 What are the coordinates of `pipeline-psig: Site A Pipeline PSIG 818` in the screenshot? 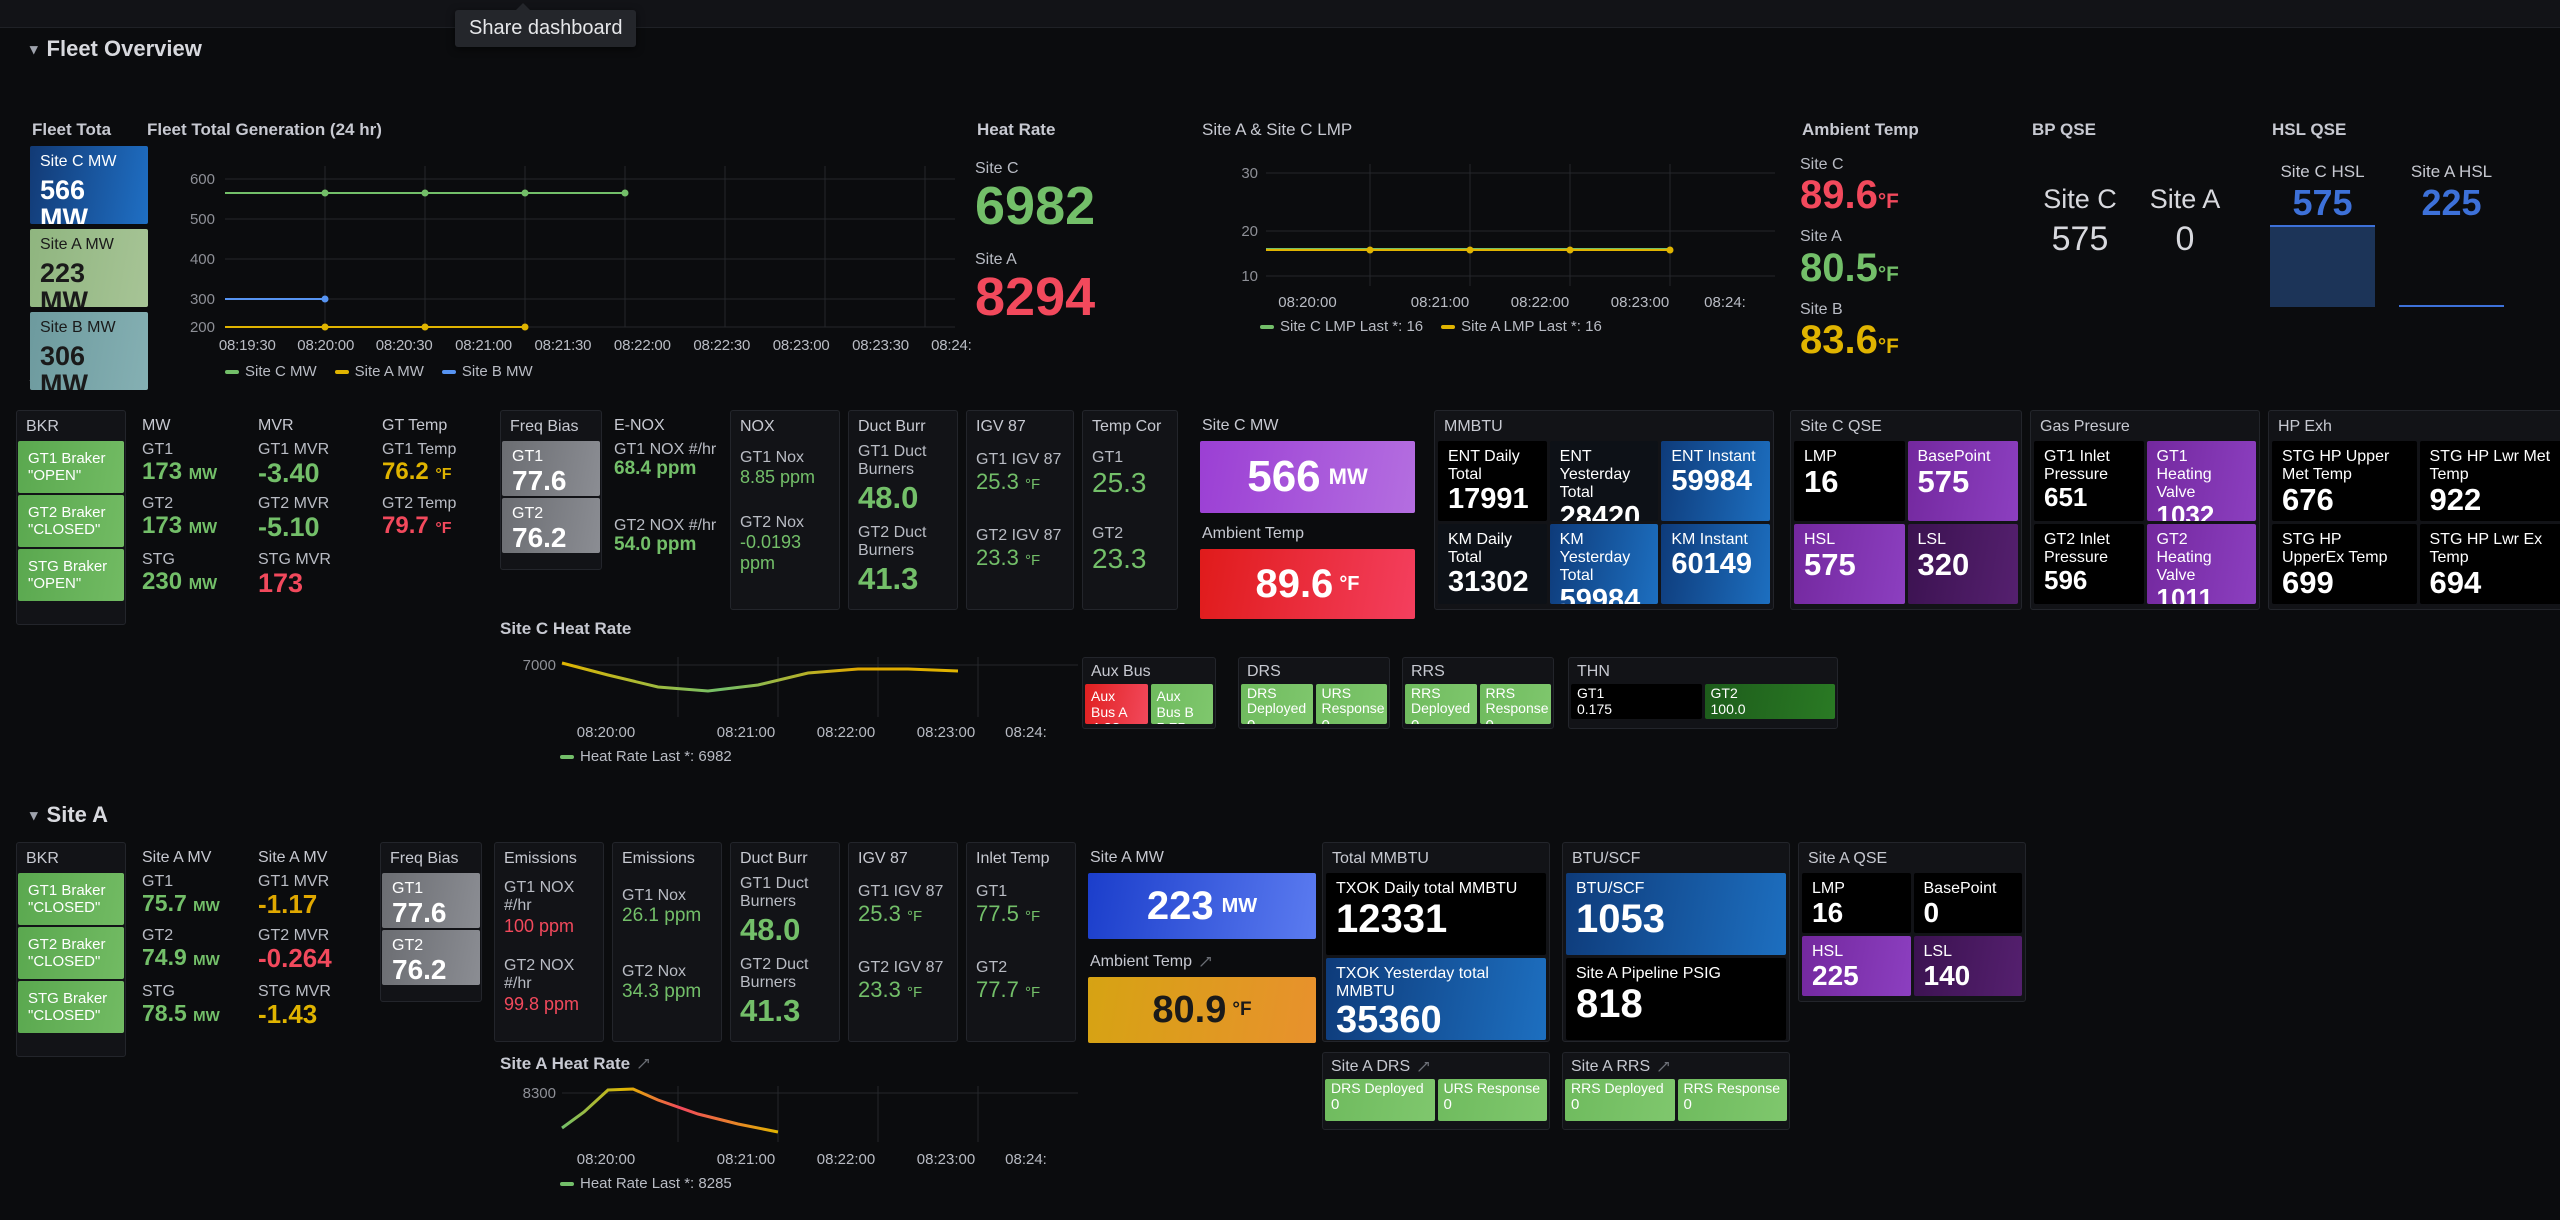 It's located at (1676, 999).